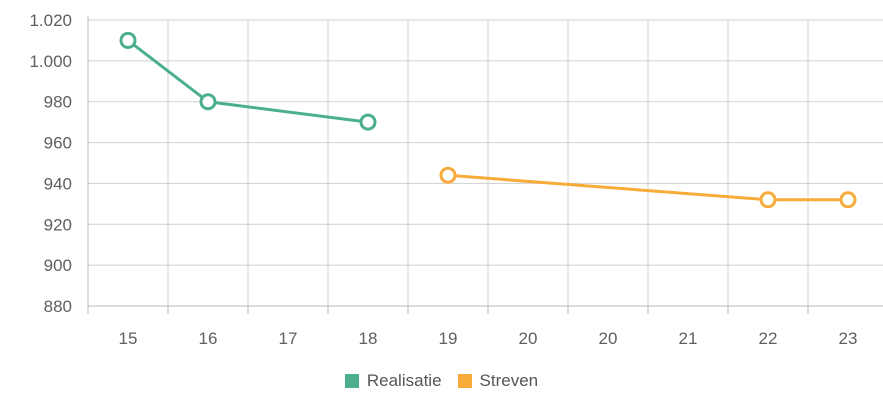 This screenshot has height=399, width=883. Describe the element at coordinates (58, 265) in the screenshot. I see `y-tick-label: 900` at that location.